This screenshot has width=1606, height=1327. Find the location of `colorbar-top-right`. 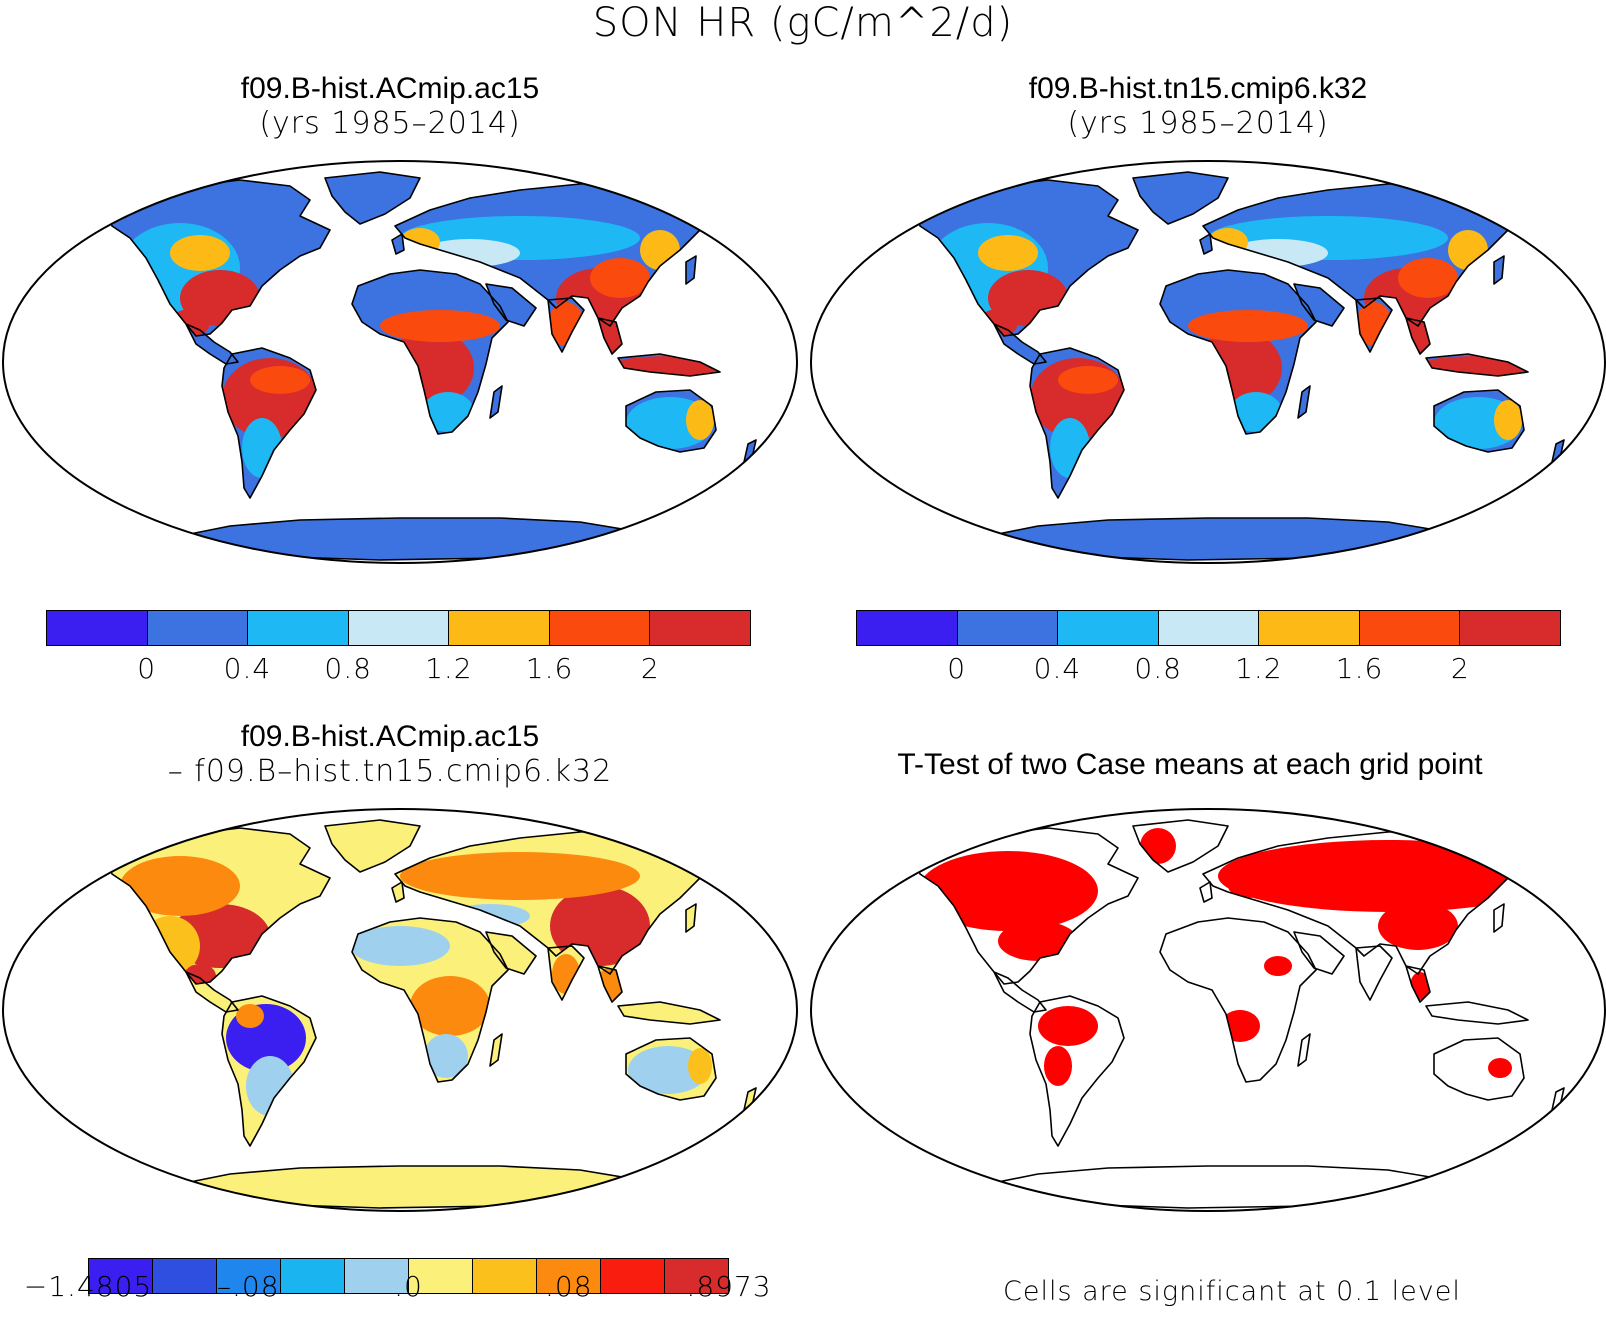

colorbar-top-right is located at coordinates (1208, 628).